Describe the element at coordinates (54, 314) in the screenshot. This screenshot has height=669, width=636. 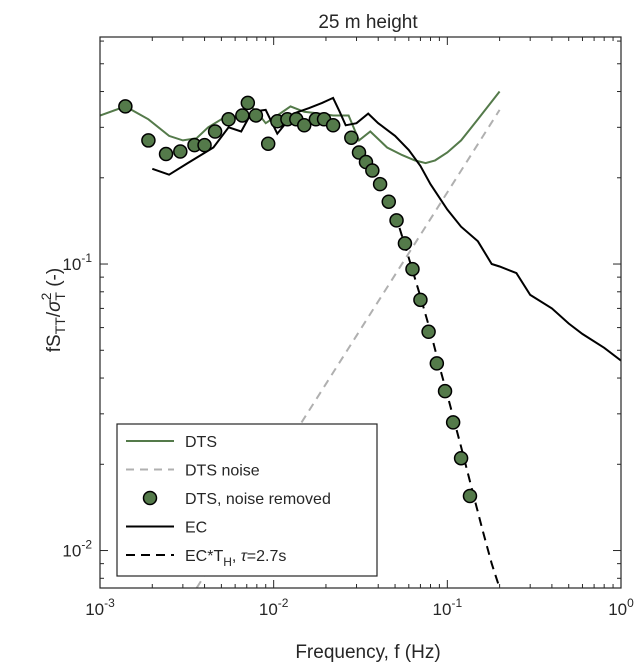
I see `y-label-slash: /` at that location.